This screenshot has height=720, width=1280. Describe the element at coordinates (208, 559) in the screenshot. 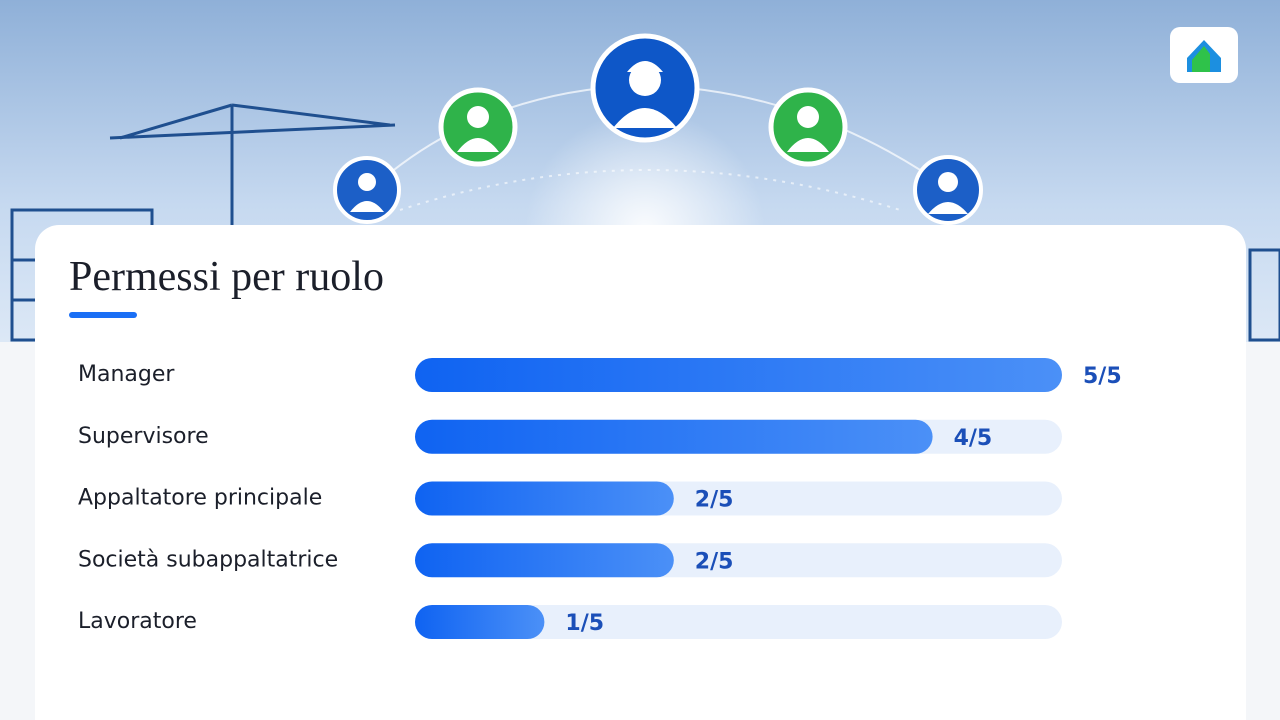

I see `category-label: Società subappaltatrice` at that location.